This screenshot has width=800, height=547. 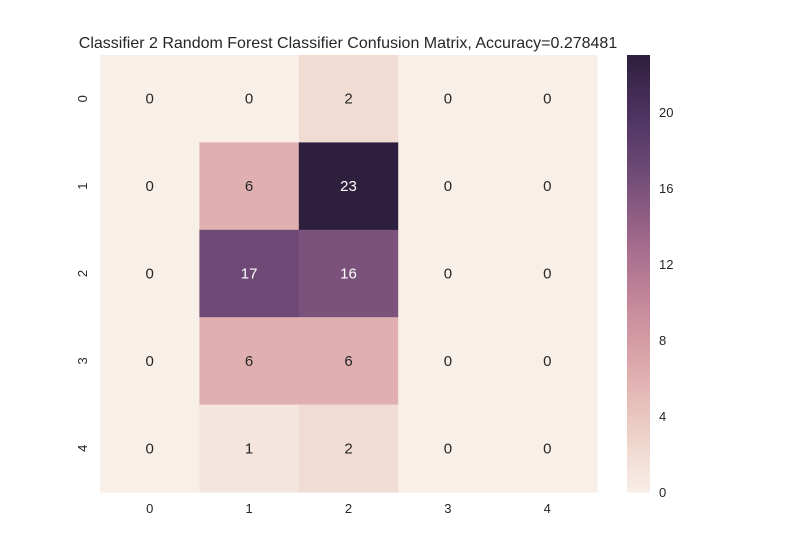 I want to click on heatmap-cell-r1-c4, so click(x=547, y=186).